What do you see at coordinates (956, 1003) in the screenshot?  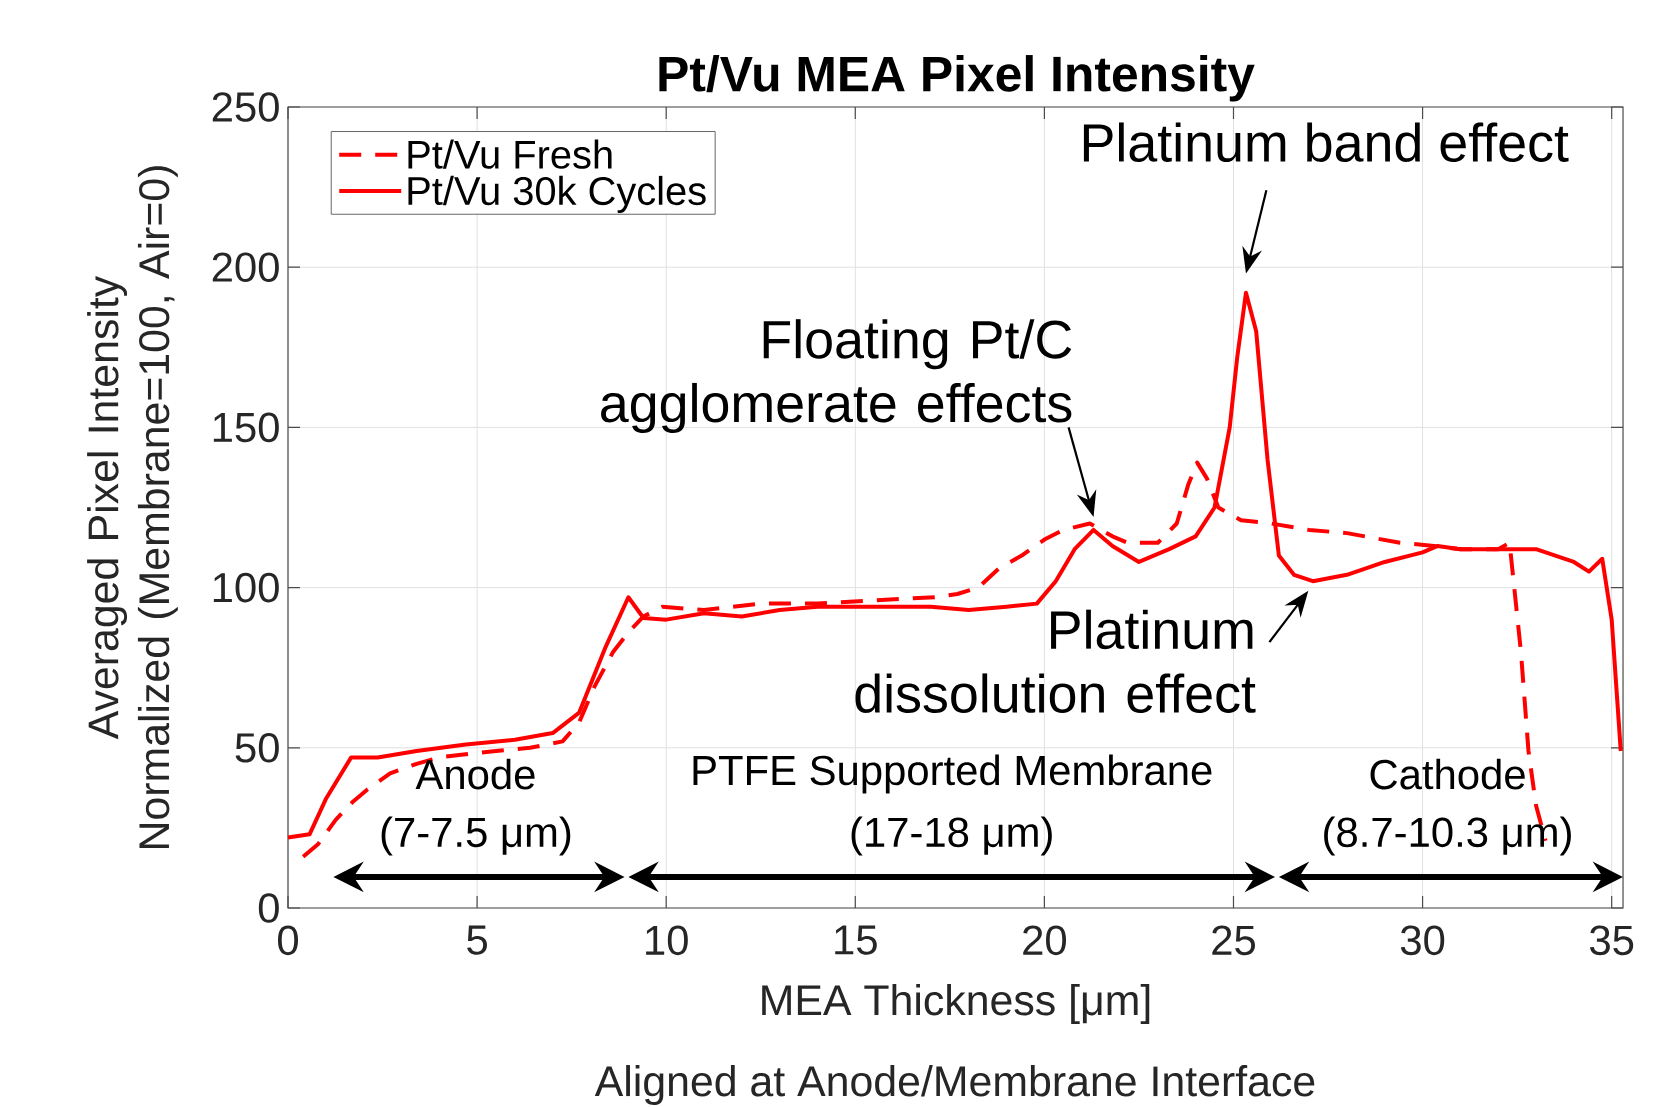 I see `x-axis-title: MEA Thickness [μm]` at bounding box center [956, 1003].